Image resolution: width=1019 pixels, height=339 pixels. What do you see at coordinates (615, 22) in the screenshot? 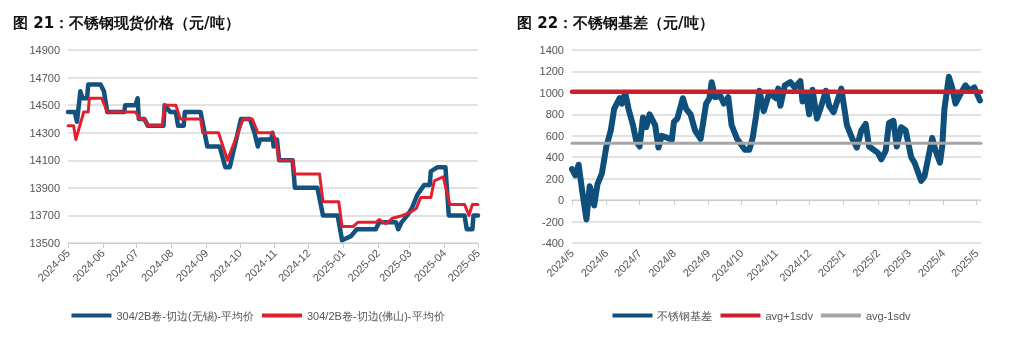
I see `chart-title: 图 22：不锈钢基差（元/吨）` at bounding box center [615, 22].